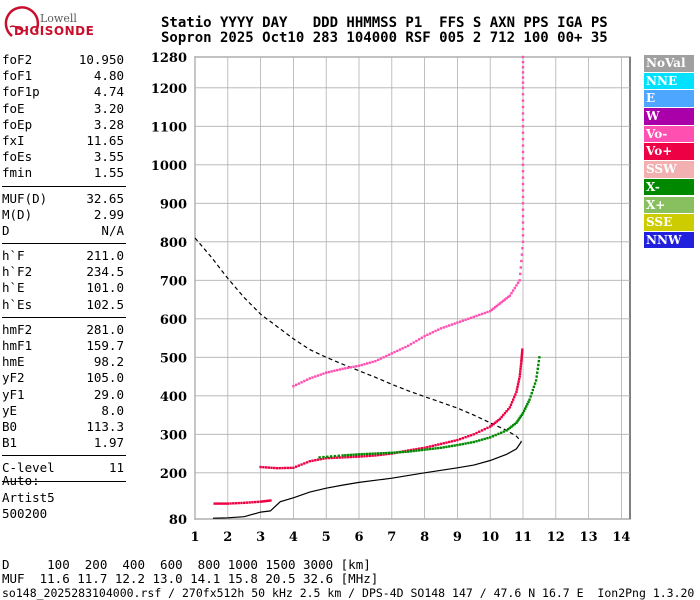 This screenshot has height=600, width=700. Describe the element at coordinates (105, 304) in the screenshot. I see `param-value: 102.5` at that location.